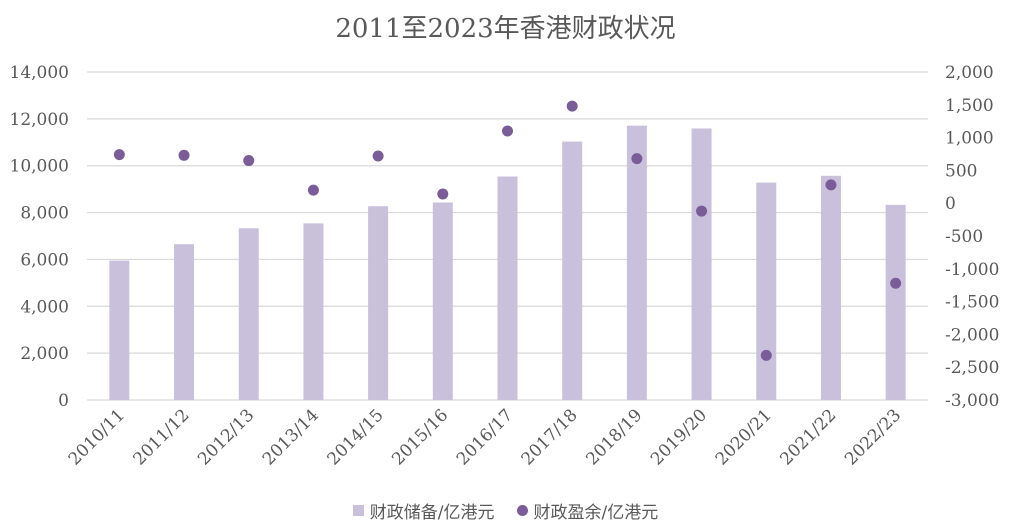 Image resolution: width=1011 pixels, height=530 pixels. I want to click on x-axis-tick-label: 2014/15, so click(356, 437).